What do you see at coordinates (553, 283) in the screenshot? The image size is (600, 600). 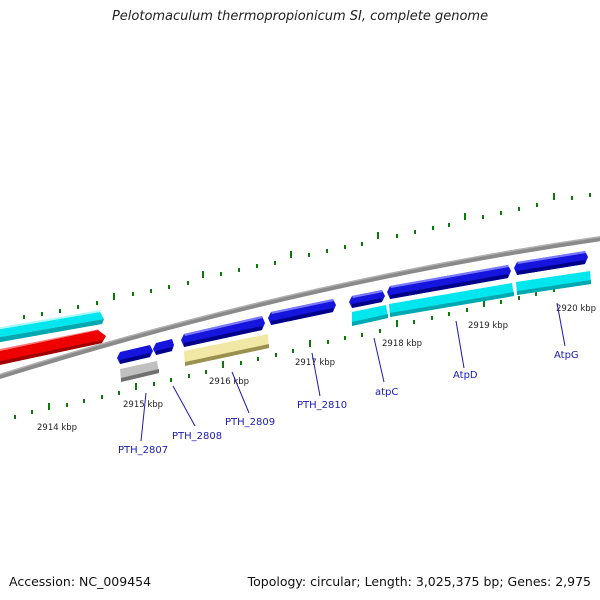 I see `feature-cyan-AtpG` at bounding box center [553, 283].